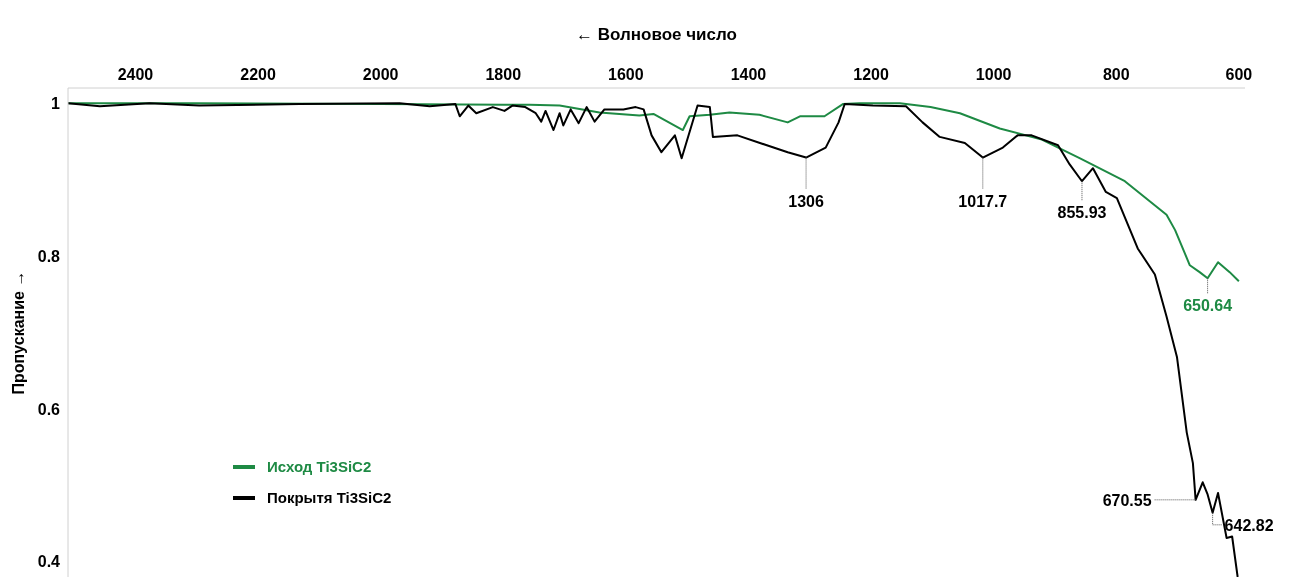 This screenshot has height=577, width=1291. Describe the element at coordinates (49, 256) in the screenshot. I see `y-tick-label: 0.8` at that location.